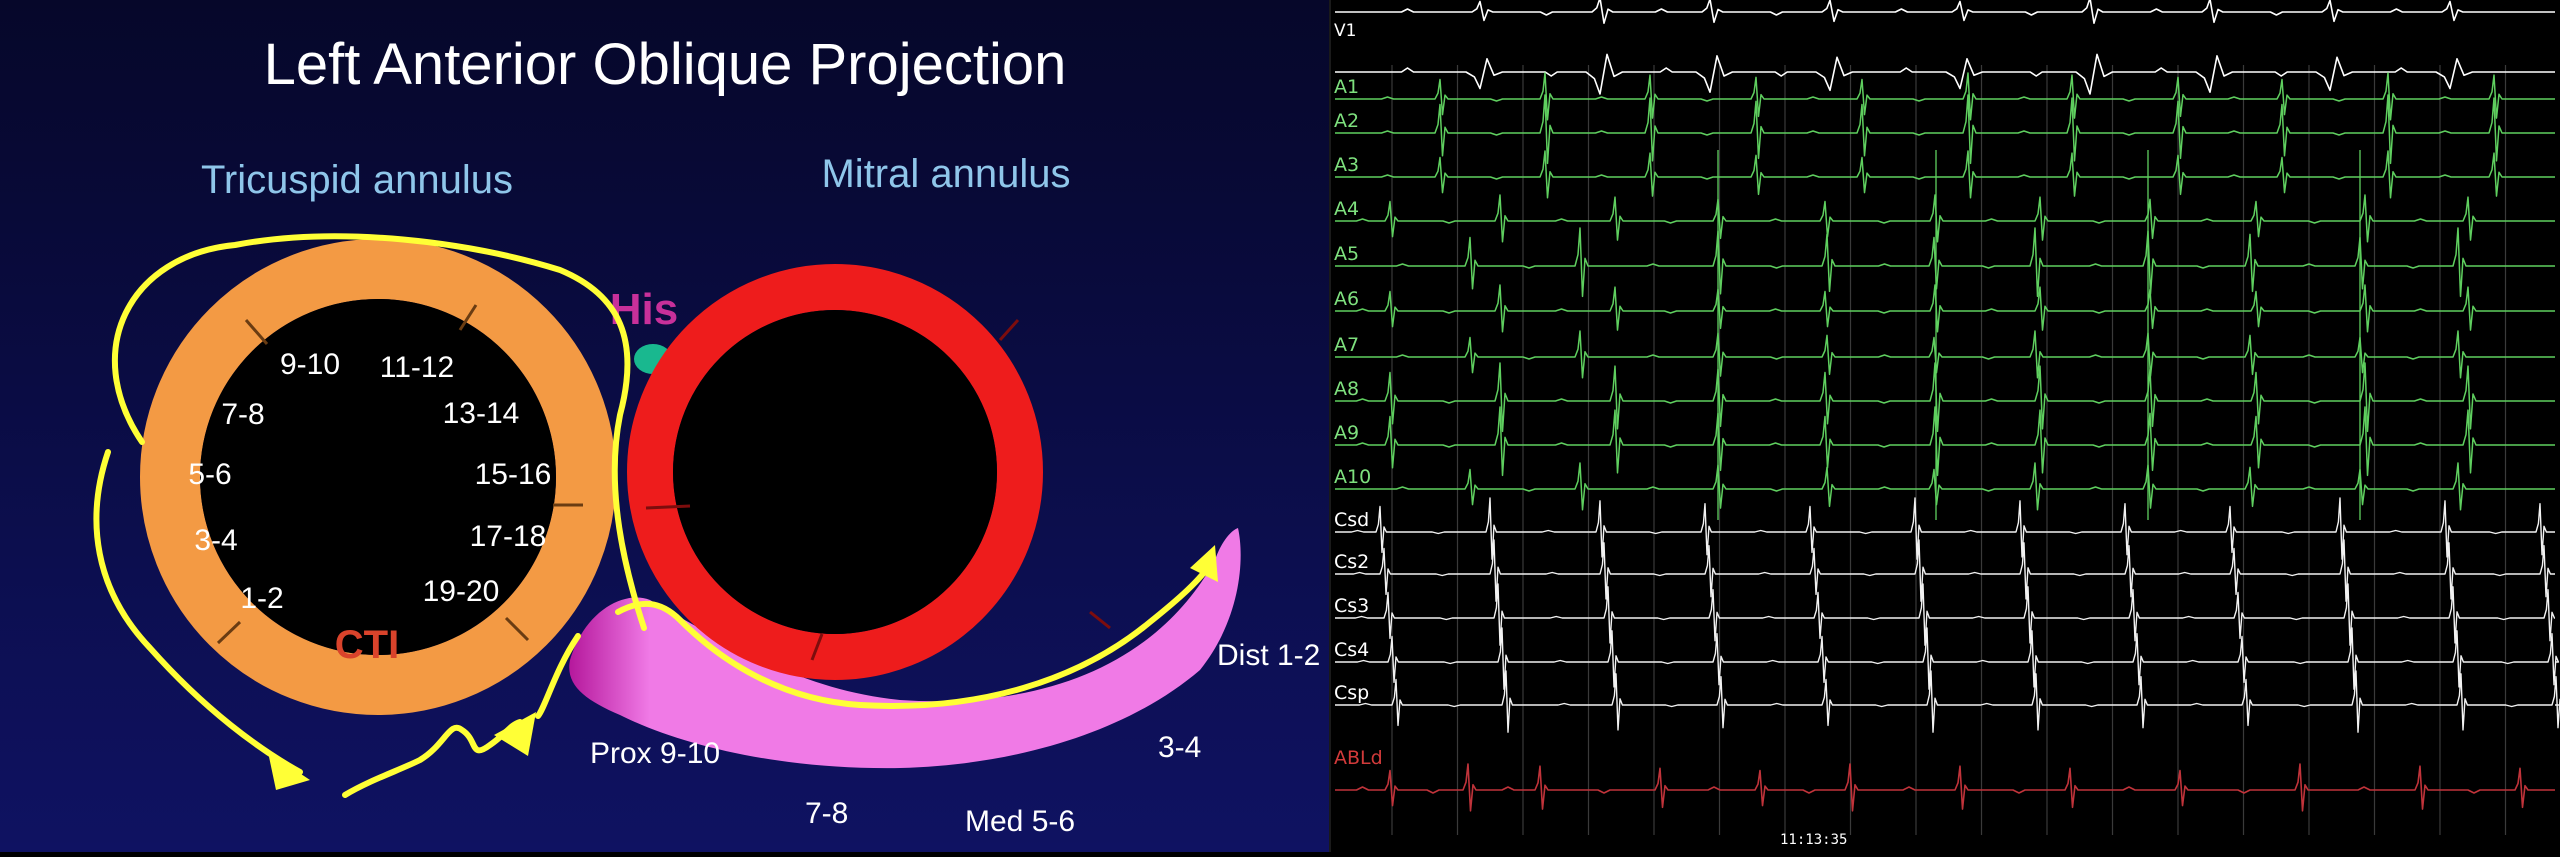  I want to click on channel-label-cs2: Cs2, so click(1351, 562).